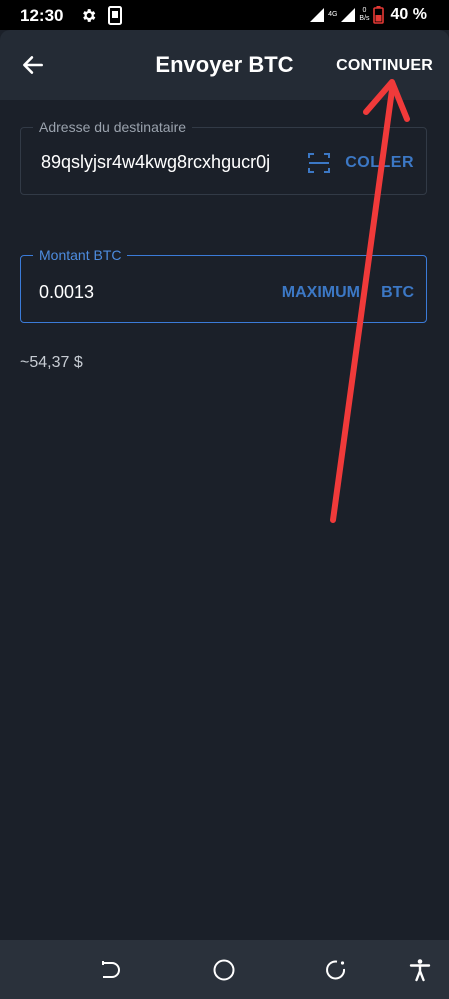  I want to click on net-speed-unit: B/s, so click(364, 18).